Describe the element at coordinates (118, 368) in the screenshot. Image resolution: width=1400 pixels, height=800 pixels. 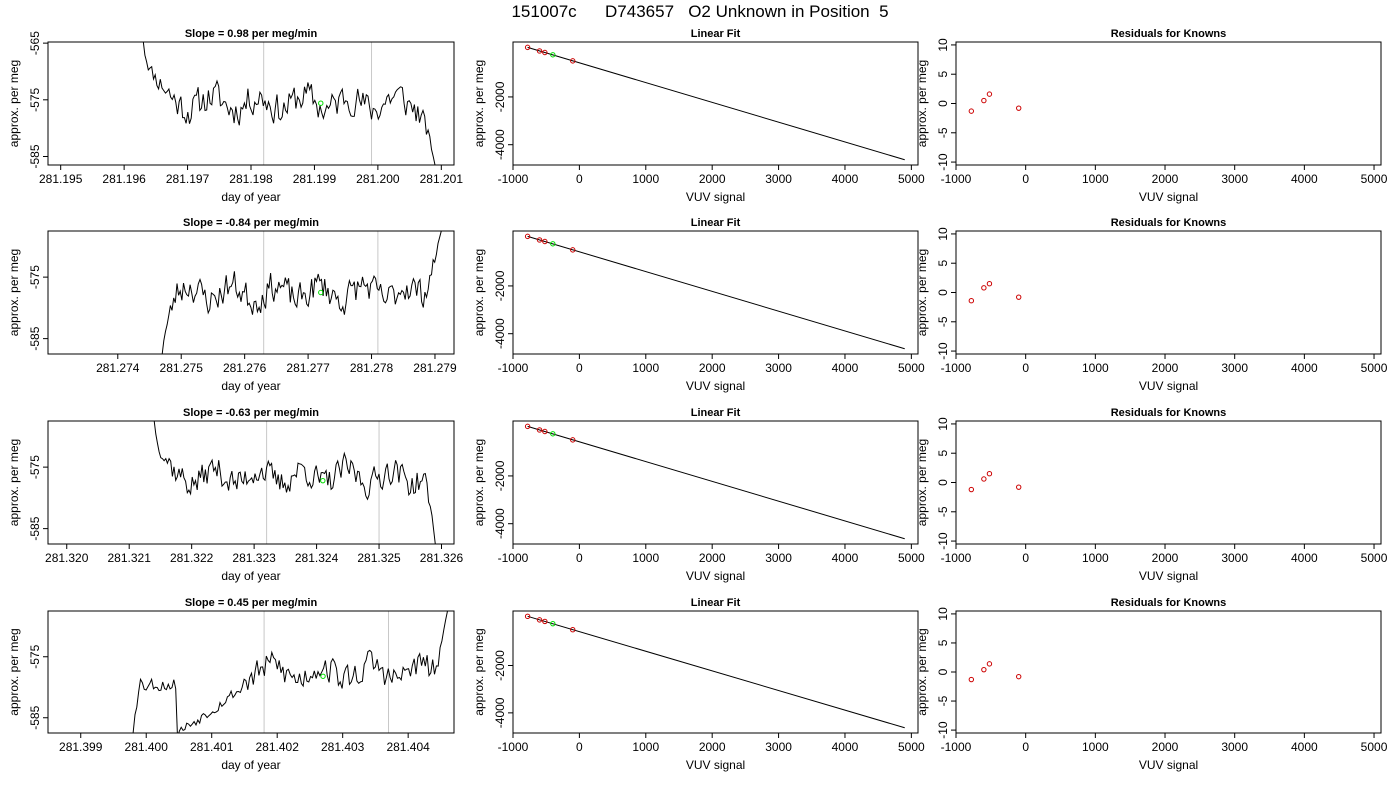
I see `x-tick-label: 281.274` at that location.